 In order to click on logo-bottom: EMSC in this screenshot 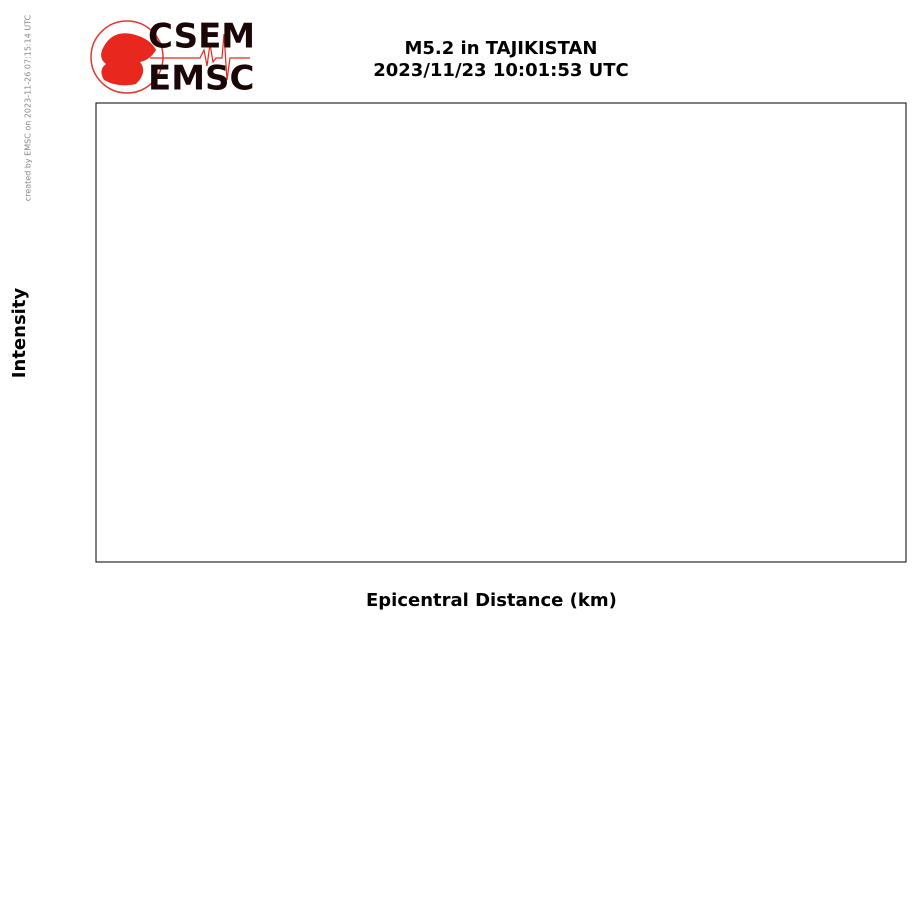, I will do `click(201, 79)`.